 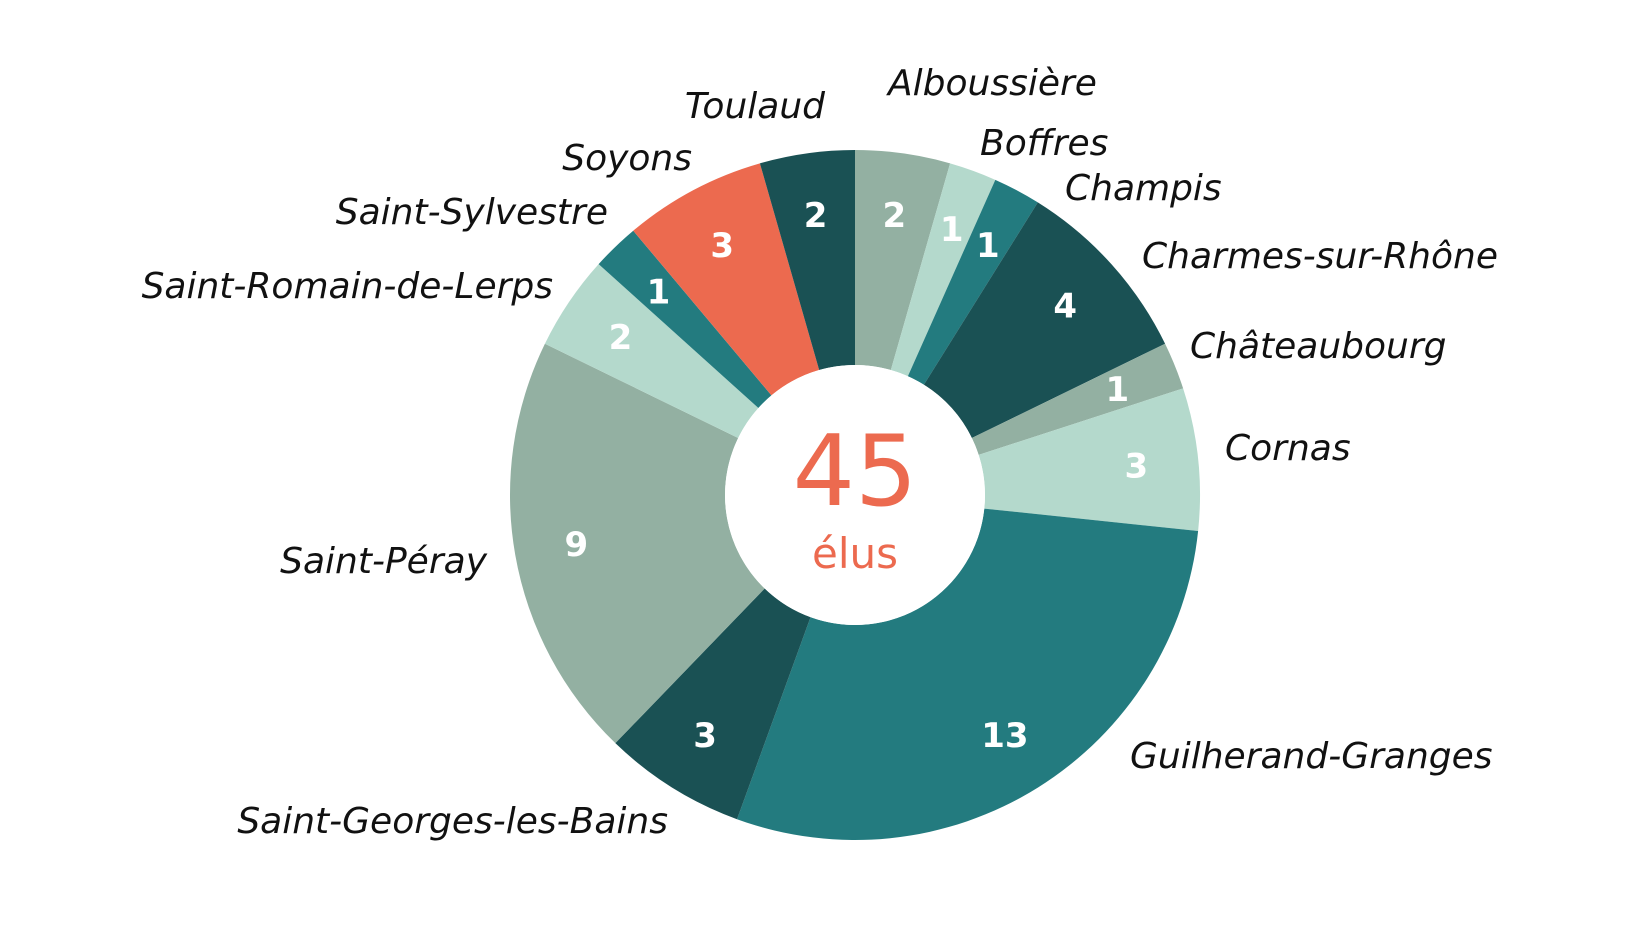 What do you see at coordinates (1320, 256) in the screenshot?
I see `slice-category-charmes-sur-rhone: Charmes-sur-Rhône` at bounding box center [1320, 256].